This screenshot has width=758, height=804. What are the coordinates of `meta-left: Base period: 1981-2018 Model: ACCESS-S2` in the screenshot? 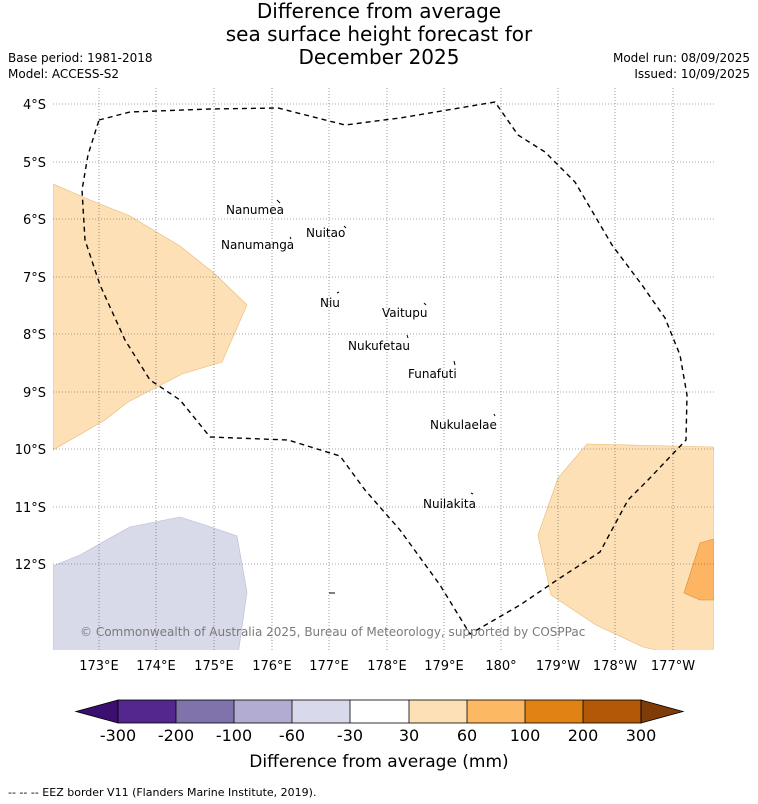 It's located at (80, 66).